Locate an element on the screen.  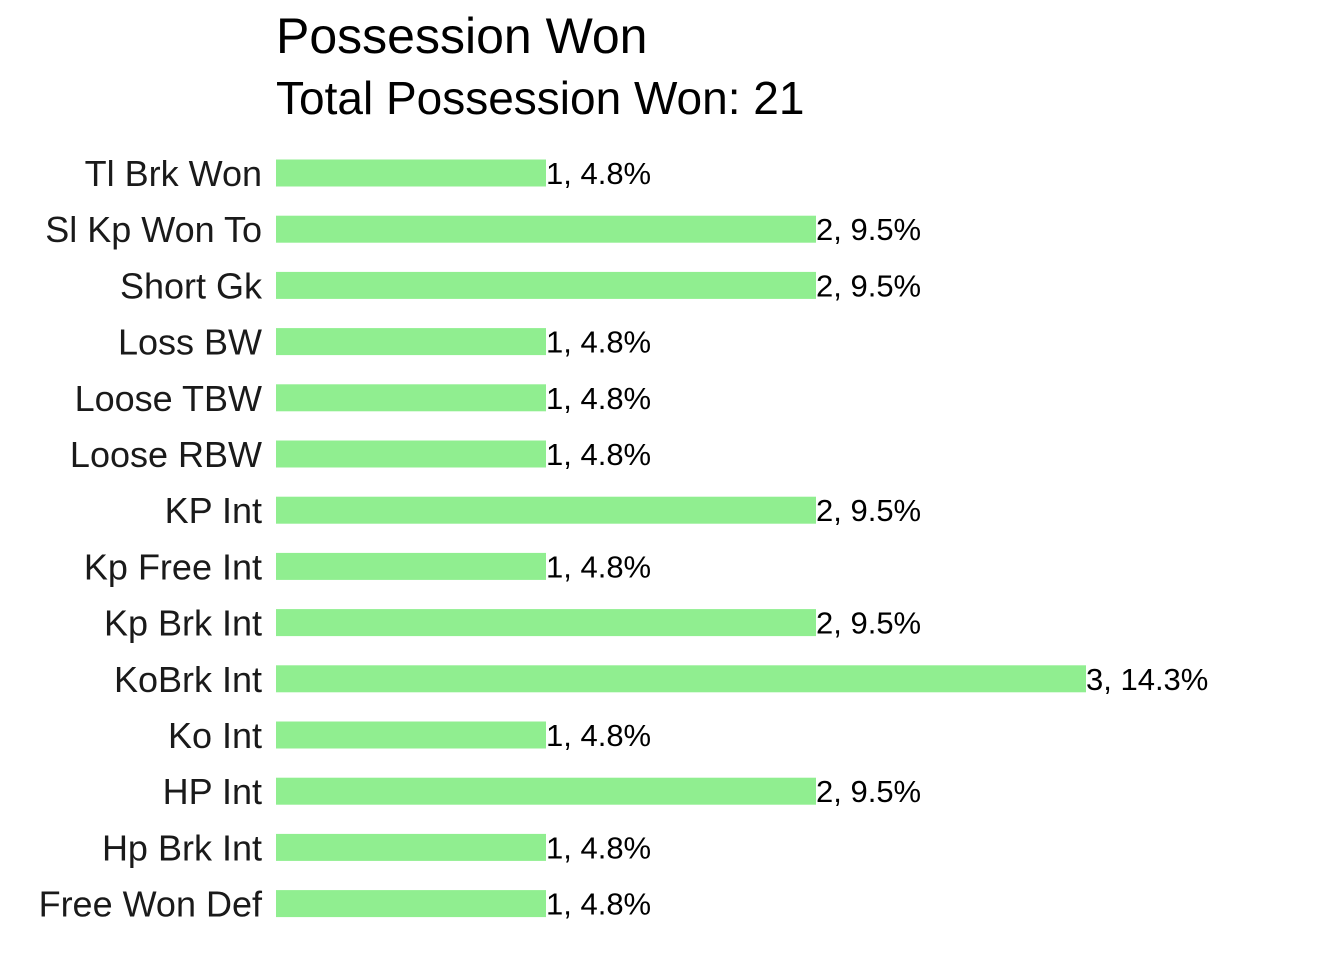
category-label: Ko Int is located at coordinates (215, 735).